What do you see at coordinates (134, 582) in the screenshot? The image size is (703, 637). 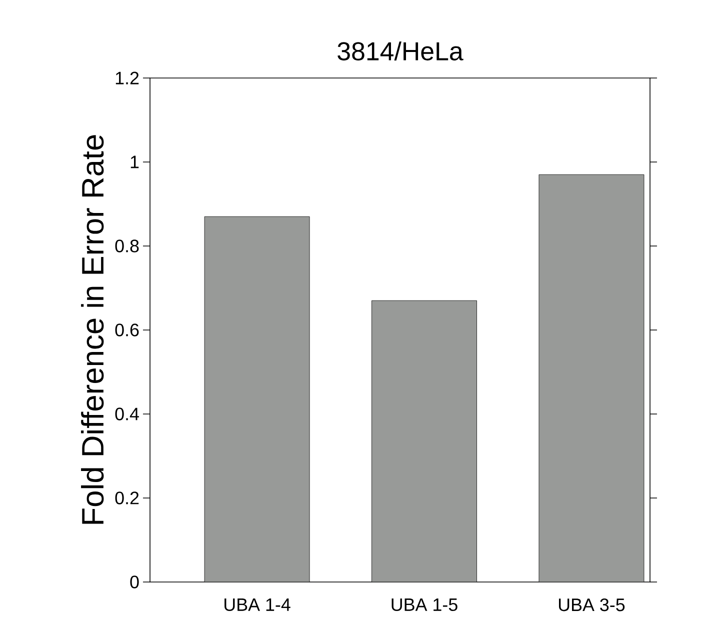 I see `y-tick-label: 0` at bounding box center [134, 582].